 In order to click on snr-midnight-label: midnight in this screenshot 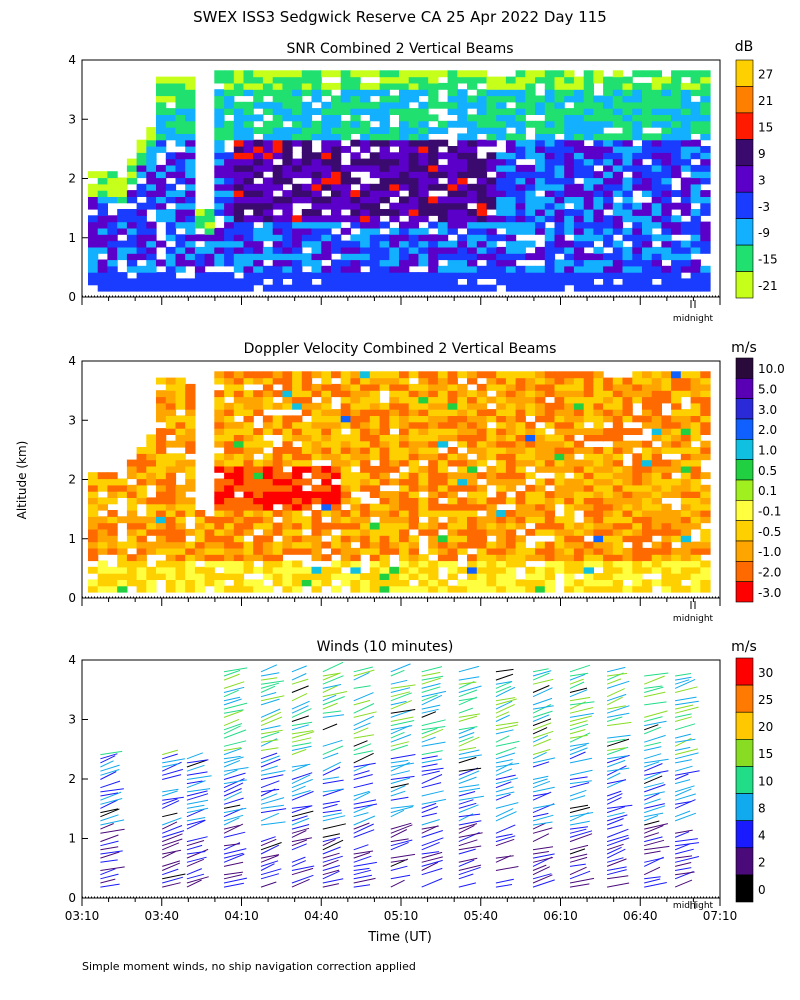, I will do `click(693, 319)`.